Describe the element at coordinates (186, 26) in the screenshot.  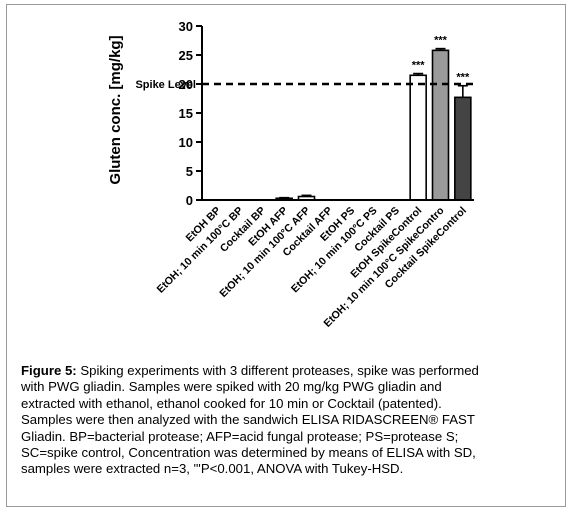
I see `y-tick-label: 30` at that location.